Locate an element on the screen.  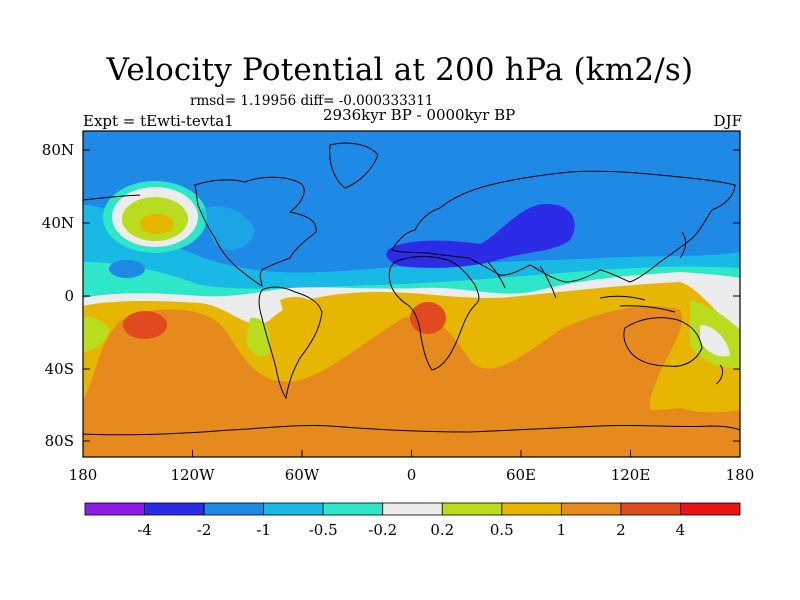
rmsd-stats: rmsd= 1.19956 diff= -0.000333311 is located at coordinates (312, 101).